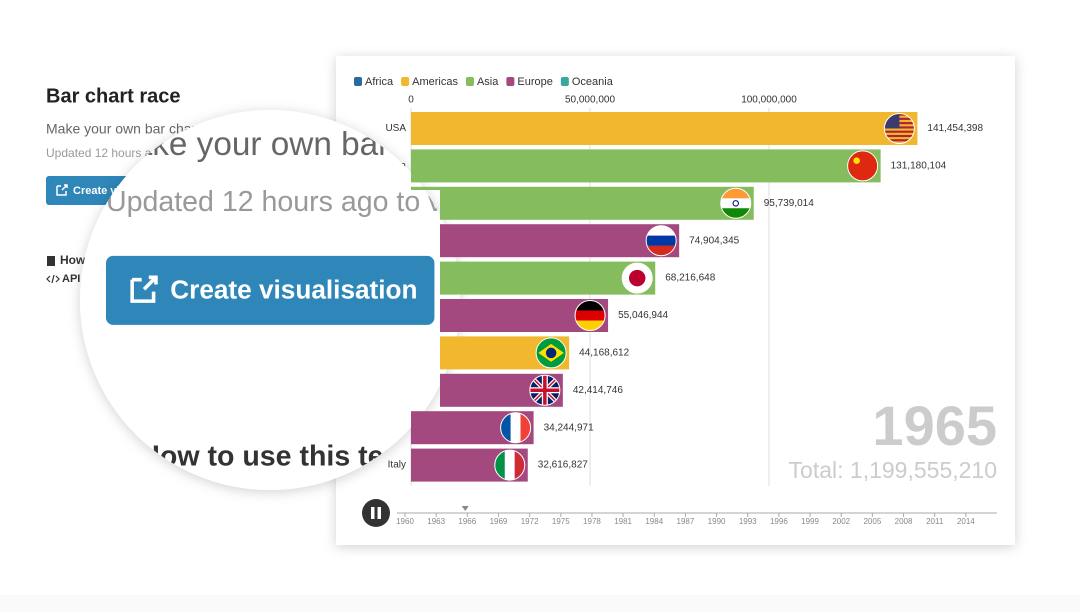  What do you see at coordinates (690, 278) in the screenshot?
I see `value-label: 68,216,648` at bounding box center [690, 278].